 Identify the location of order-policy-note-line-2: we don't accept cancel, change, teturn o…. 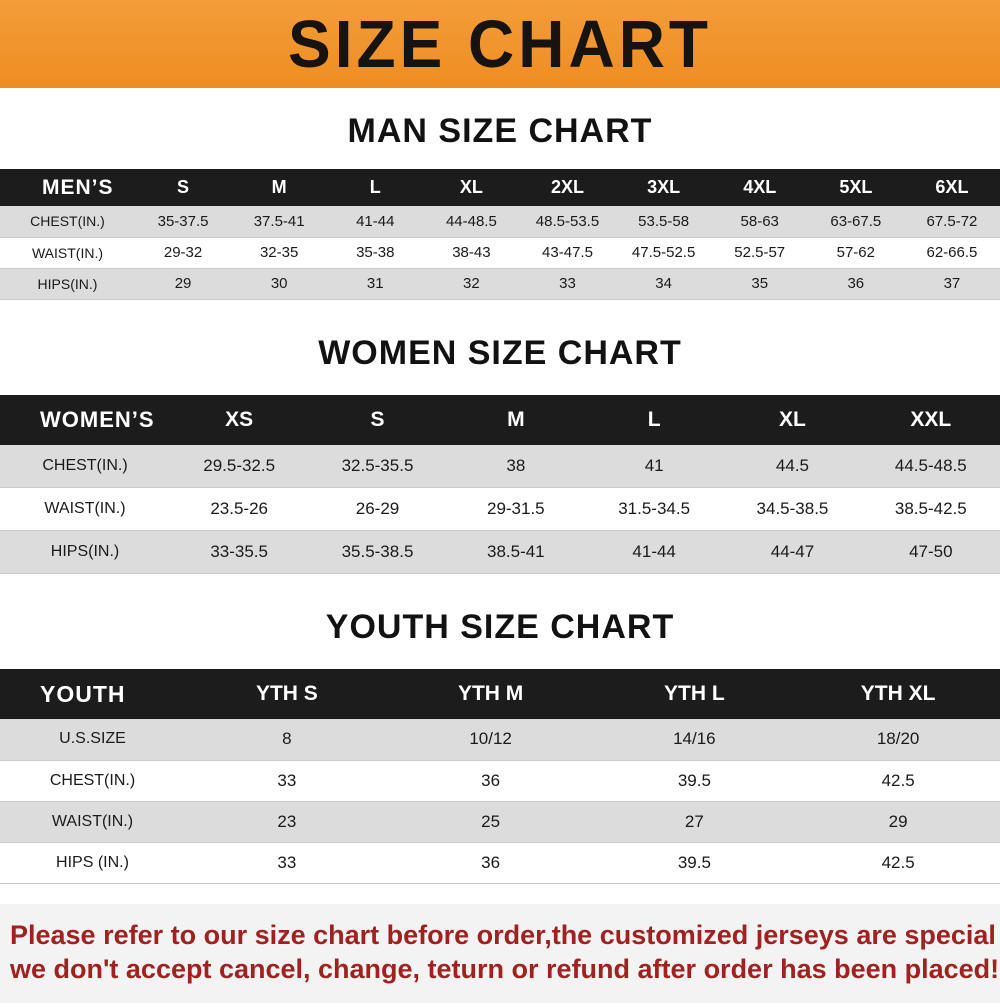
(505, 969).